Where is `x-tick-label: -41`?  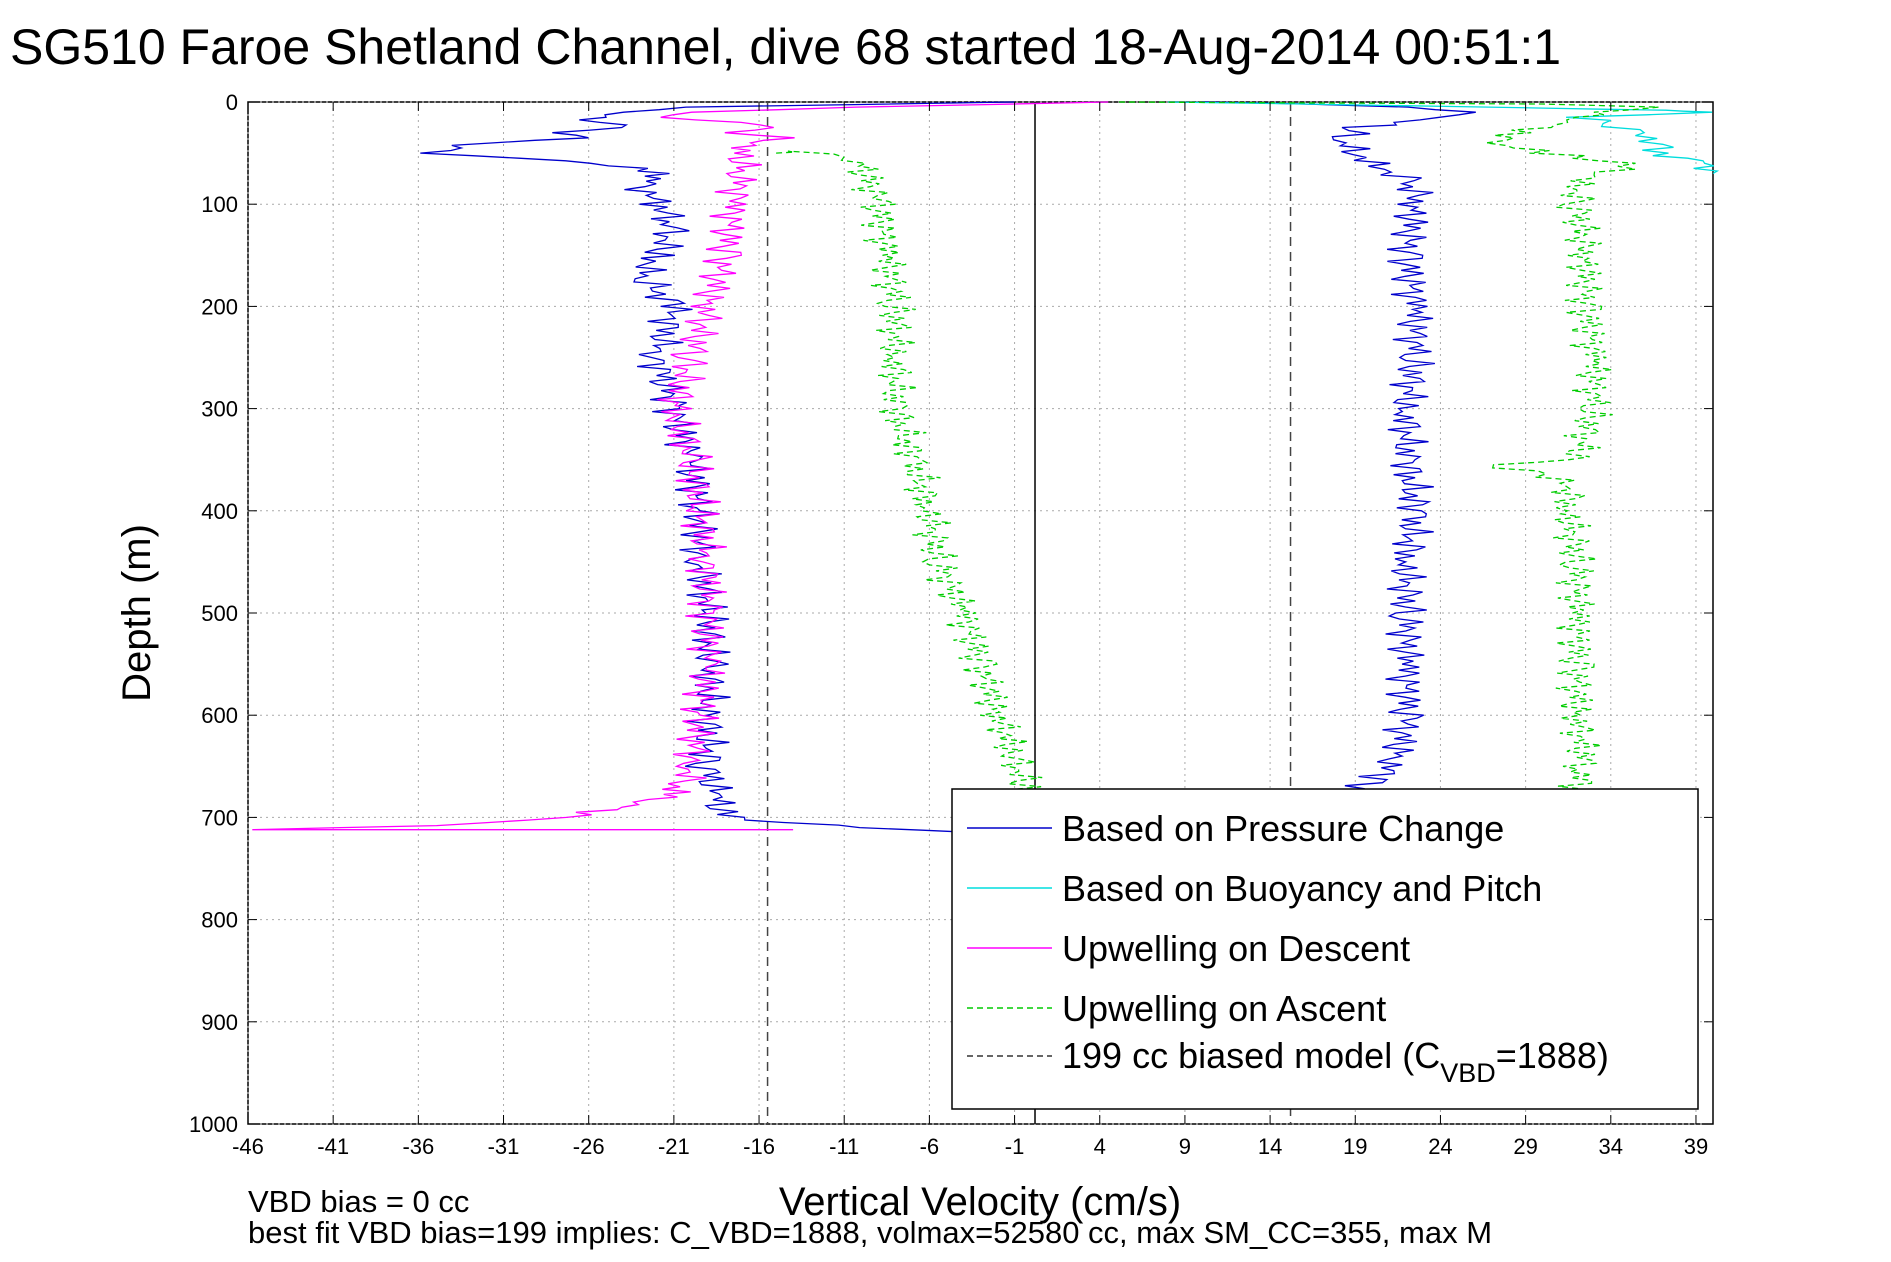 x-tick-label: -41 is located at coordinates (333, 1146).